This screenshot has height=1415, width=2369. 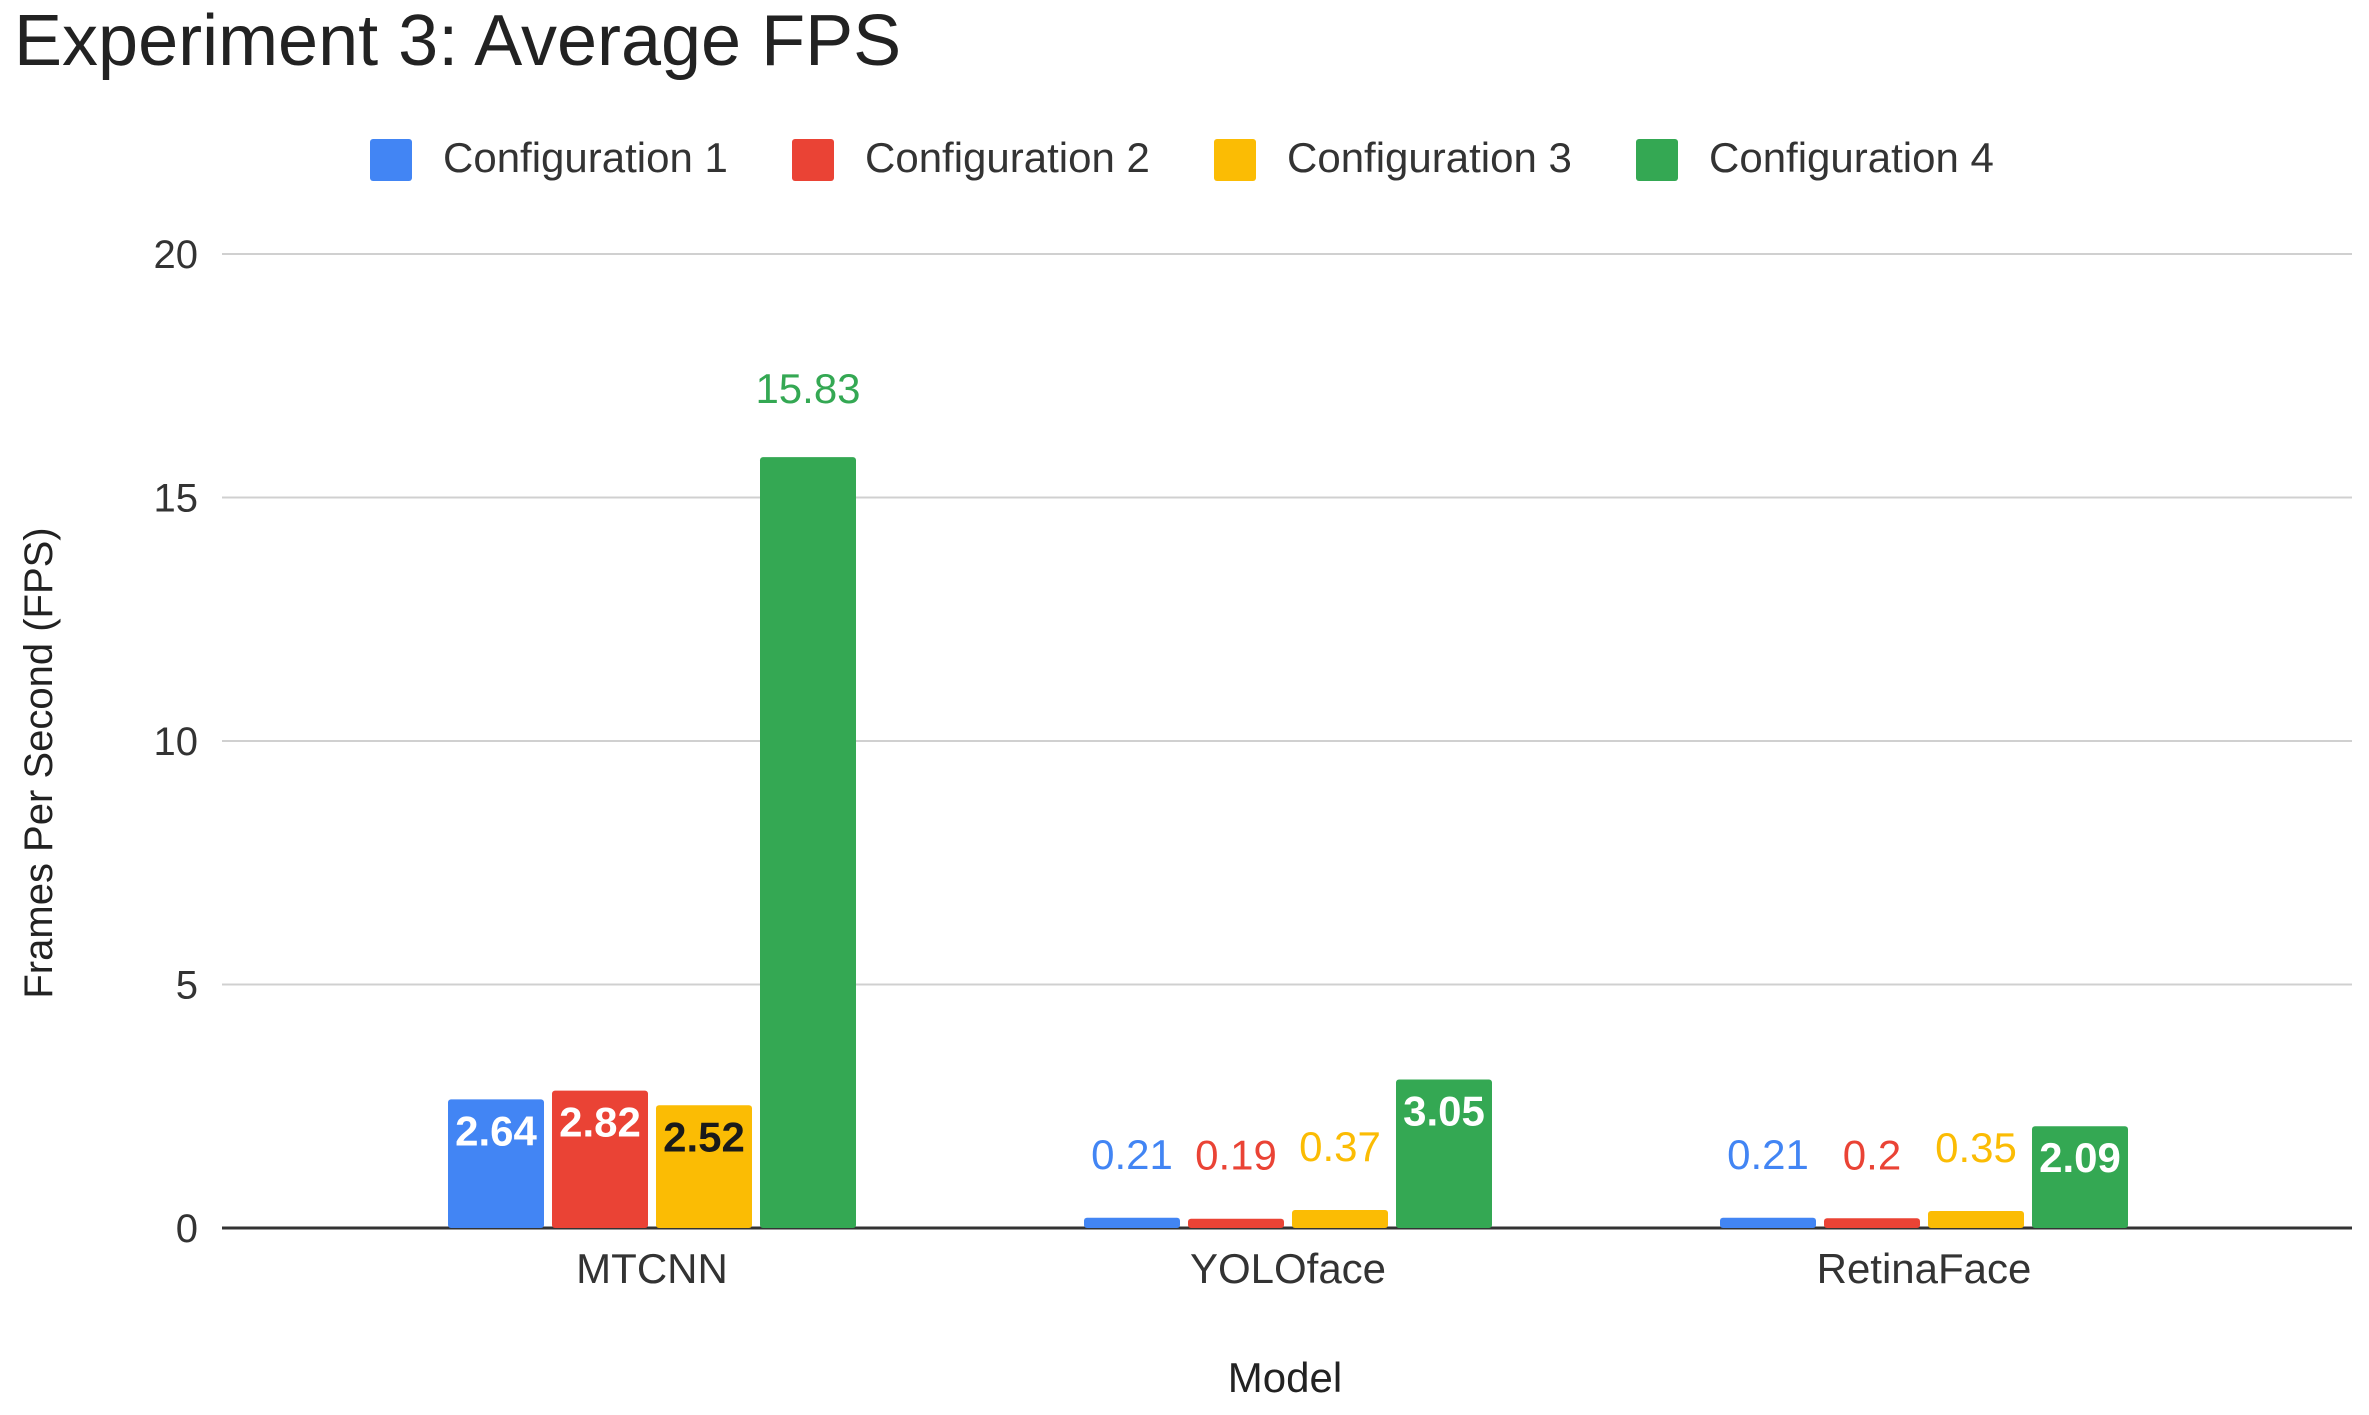 I want to click on data-label: 15.83, so click(x=807, y=388).